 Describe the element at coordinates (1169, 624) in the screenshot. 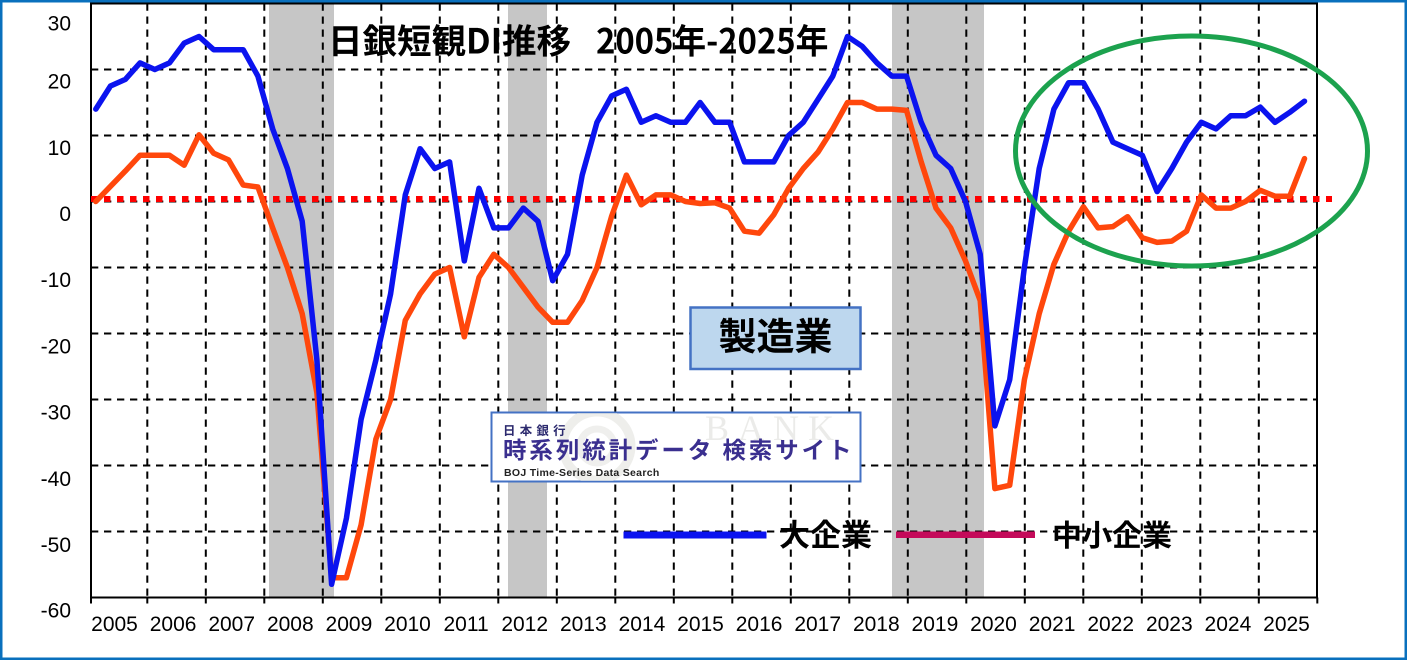

I see `svg-text: 2023` at that location.